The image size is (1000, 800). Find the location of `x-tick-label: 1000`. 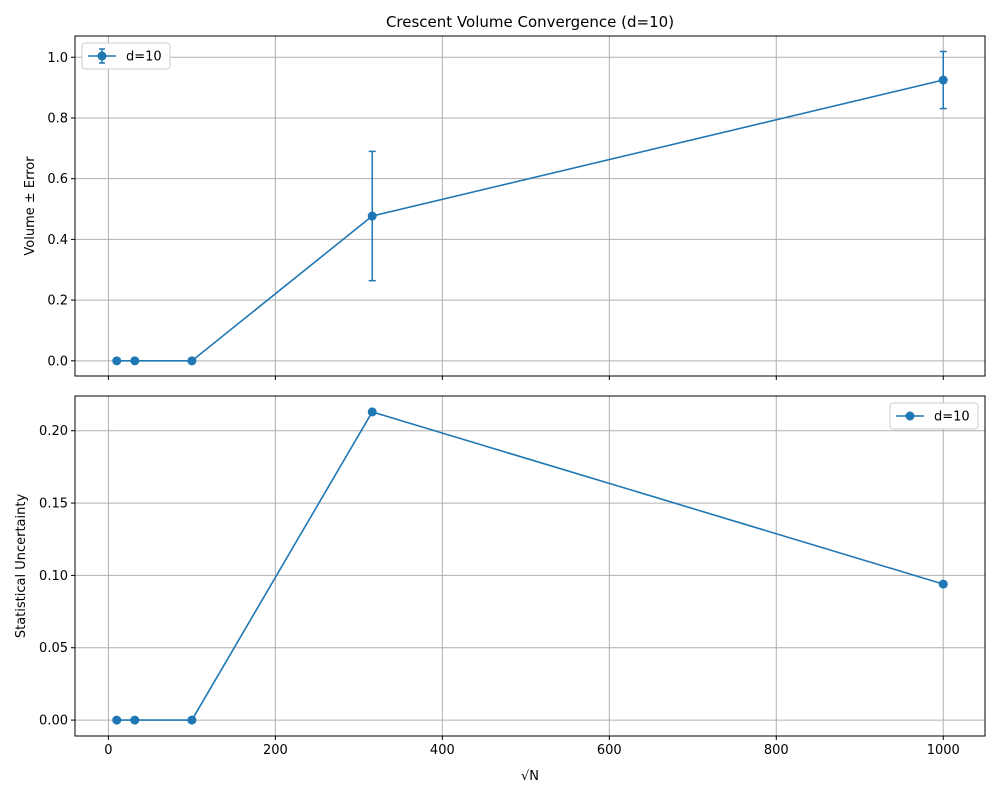

x-tick-label: 1000 is located at coordinates (943, 750).